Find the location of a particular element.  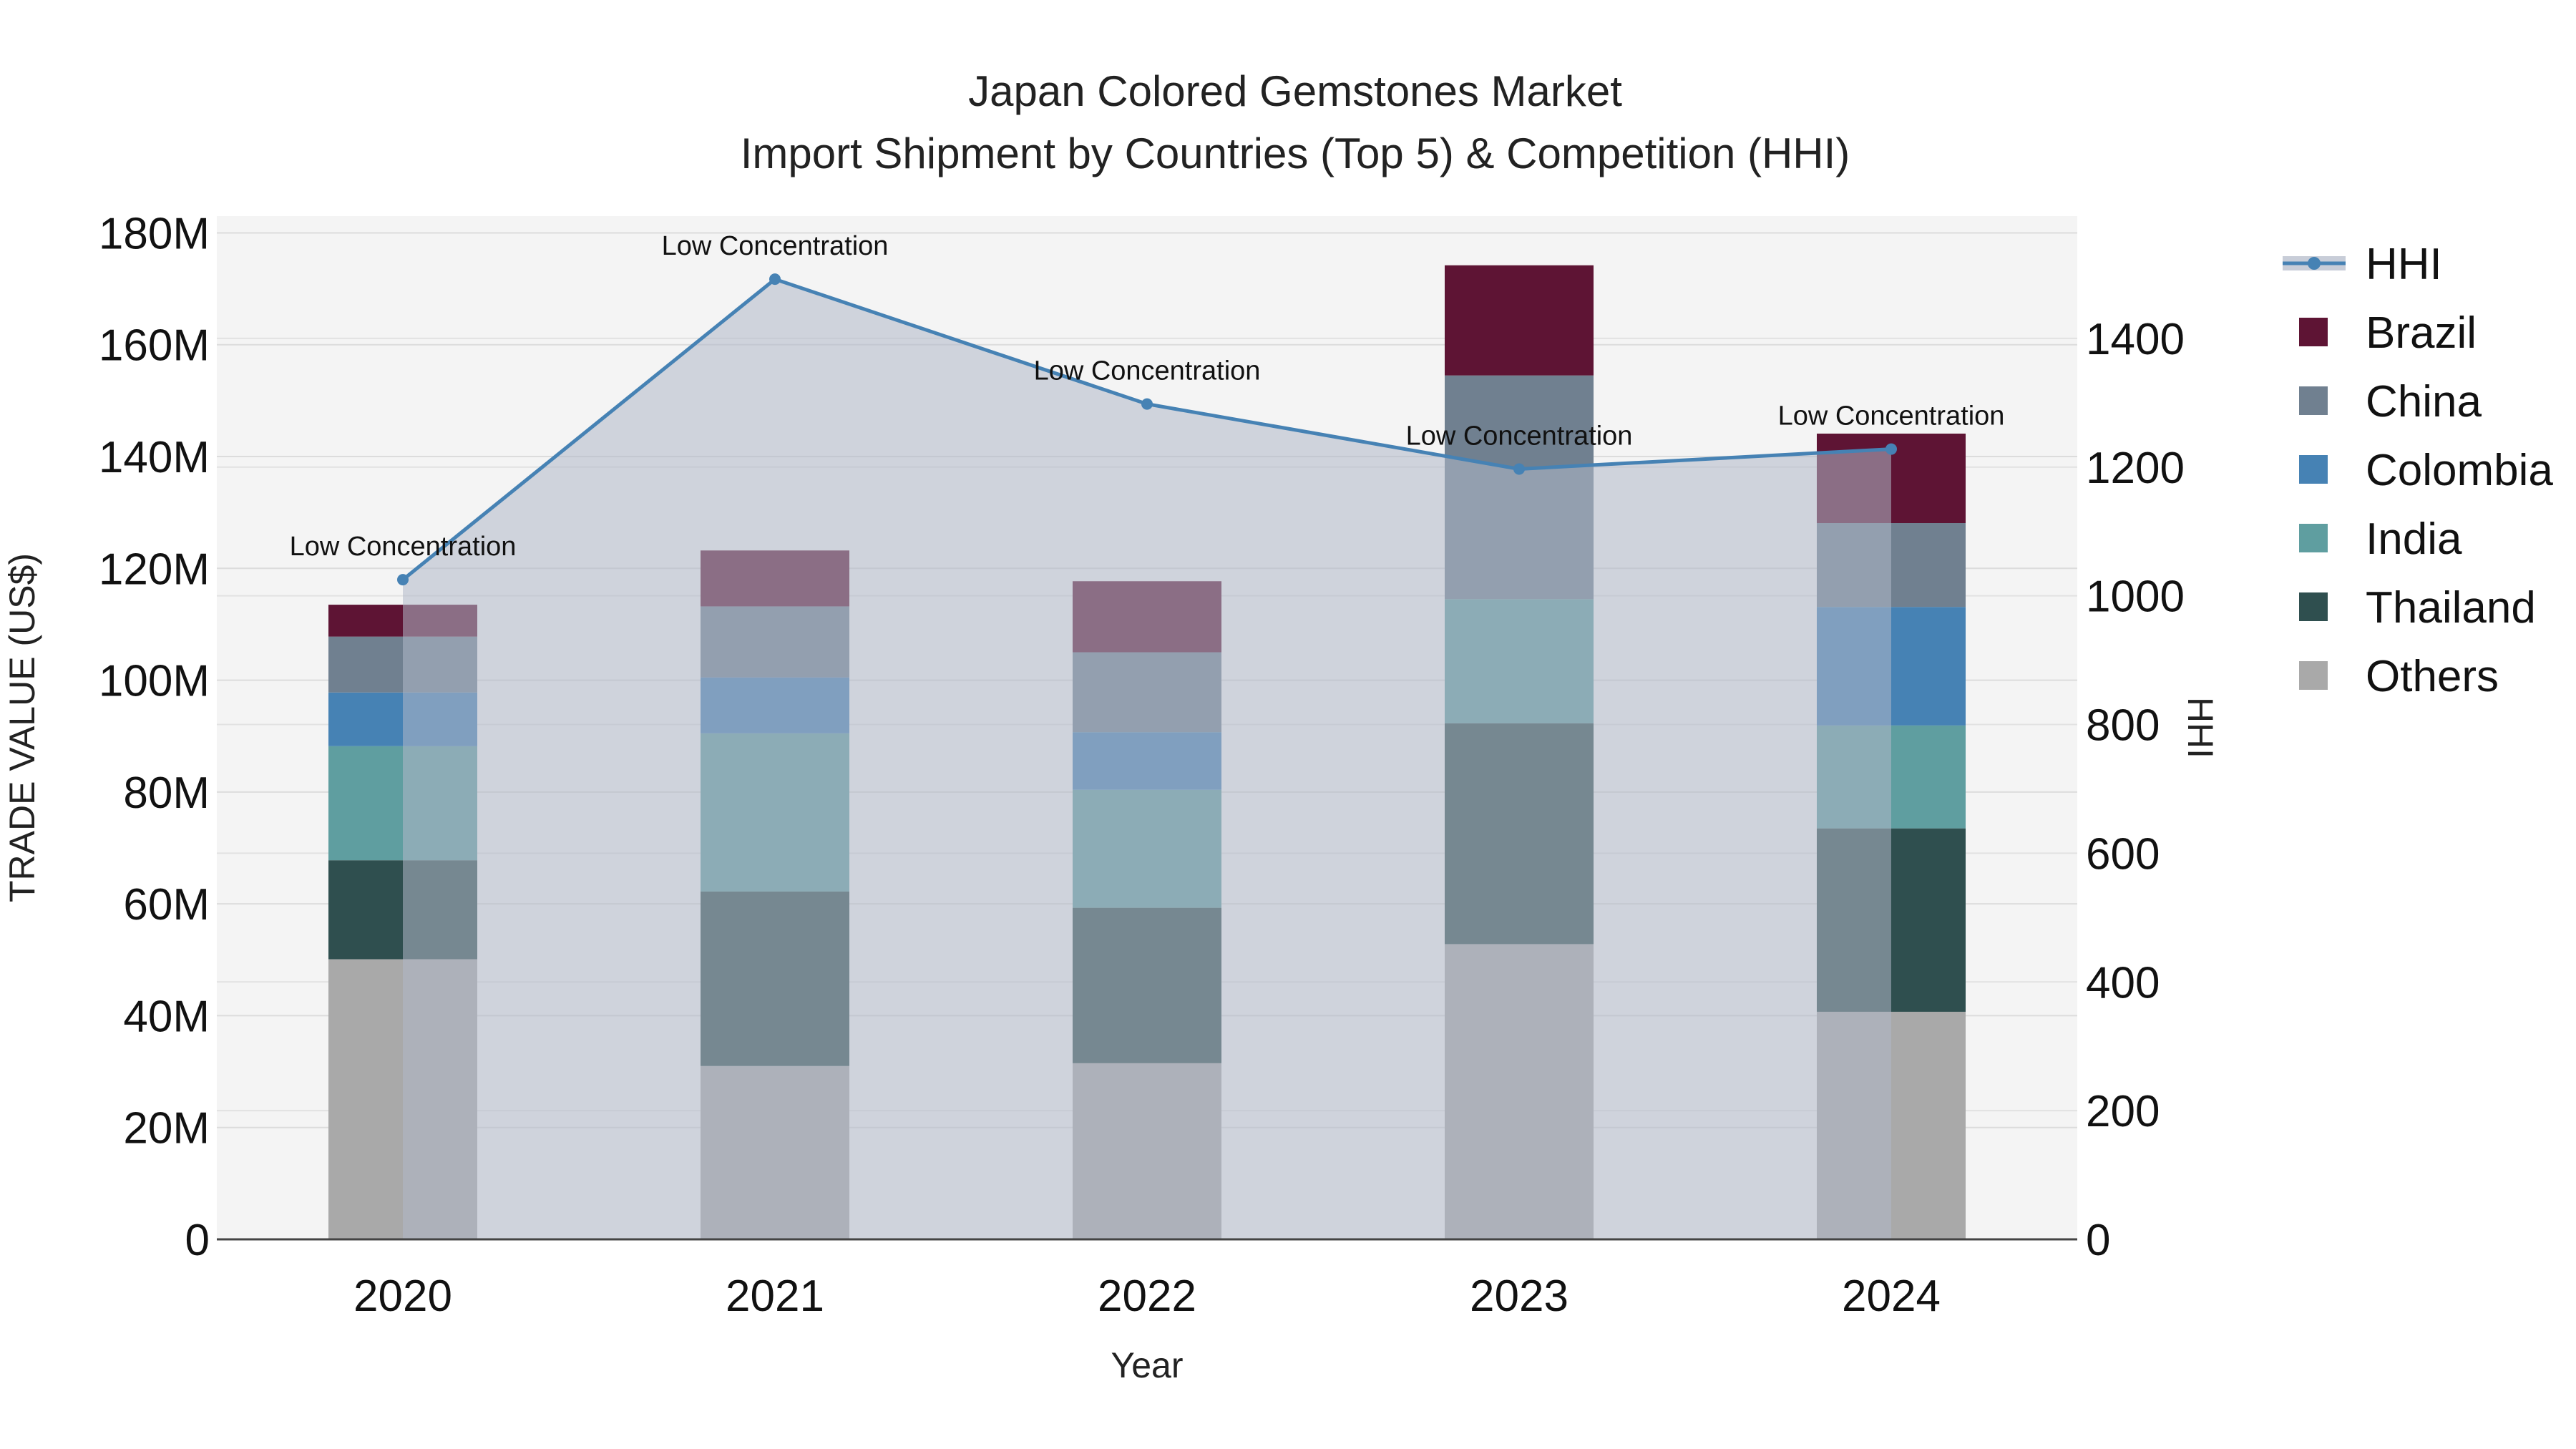

y-axis: 0 20M 40M 60M 80M 100M 120M 140M 160M 180M is located at coordinates (154, 737).